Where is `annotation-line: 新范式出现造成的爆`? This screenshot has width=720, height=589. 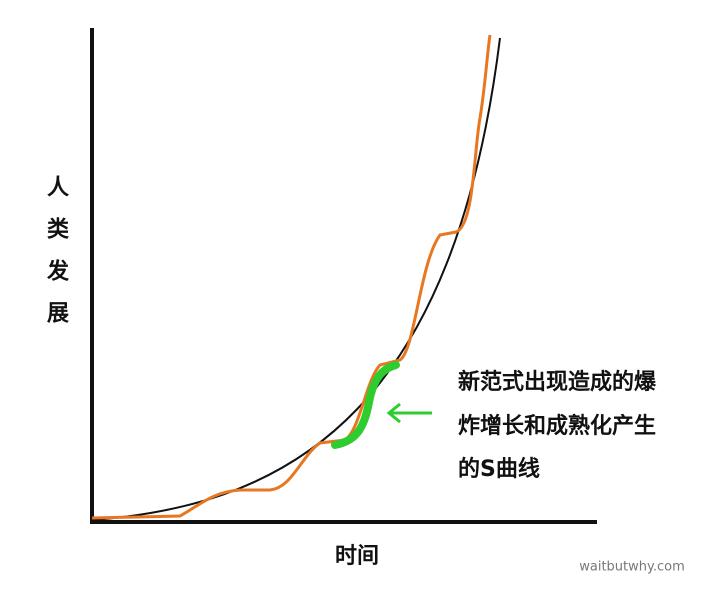 annotation-line: 新范式出现造成的爆 is located at coordinates (557, 382).